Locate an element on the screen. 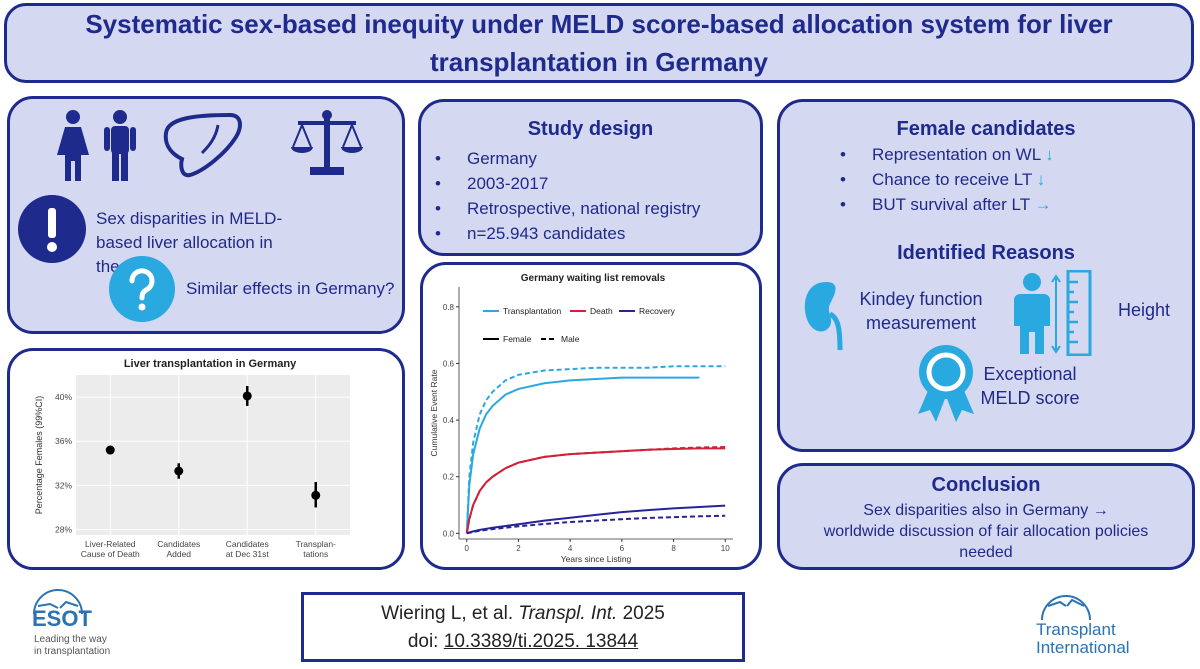 The image size is (1200, 669). x-tick-label: at Dec 31st is located at coordinates (248, 554).